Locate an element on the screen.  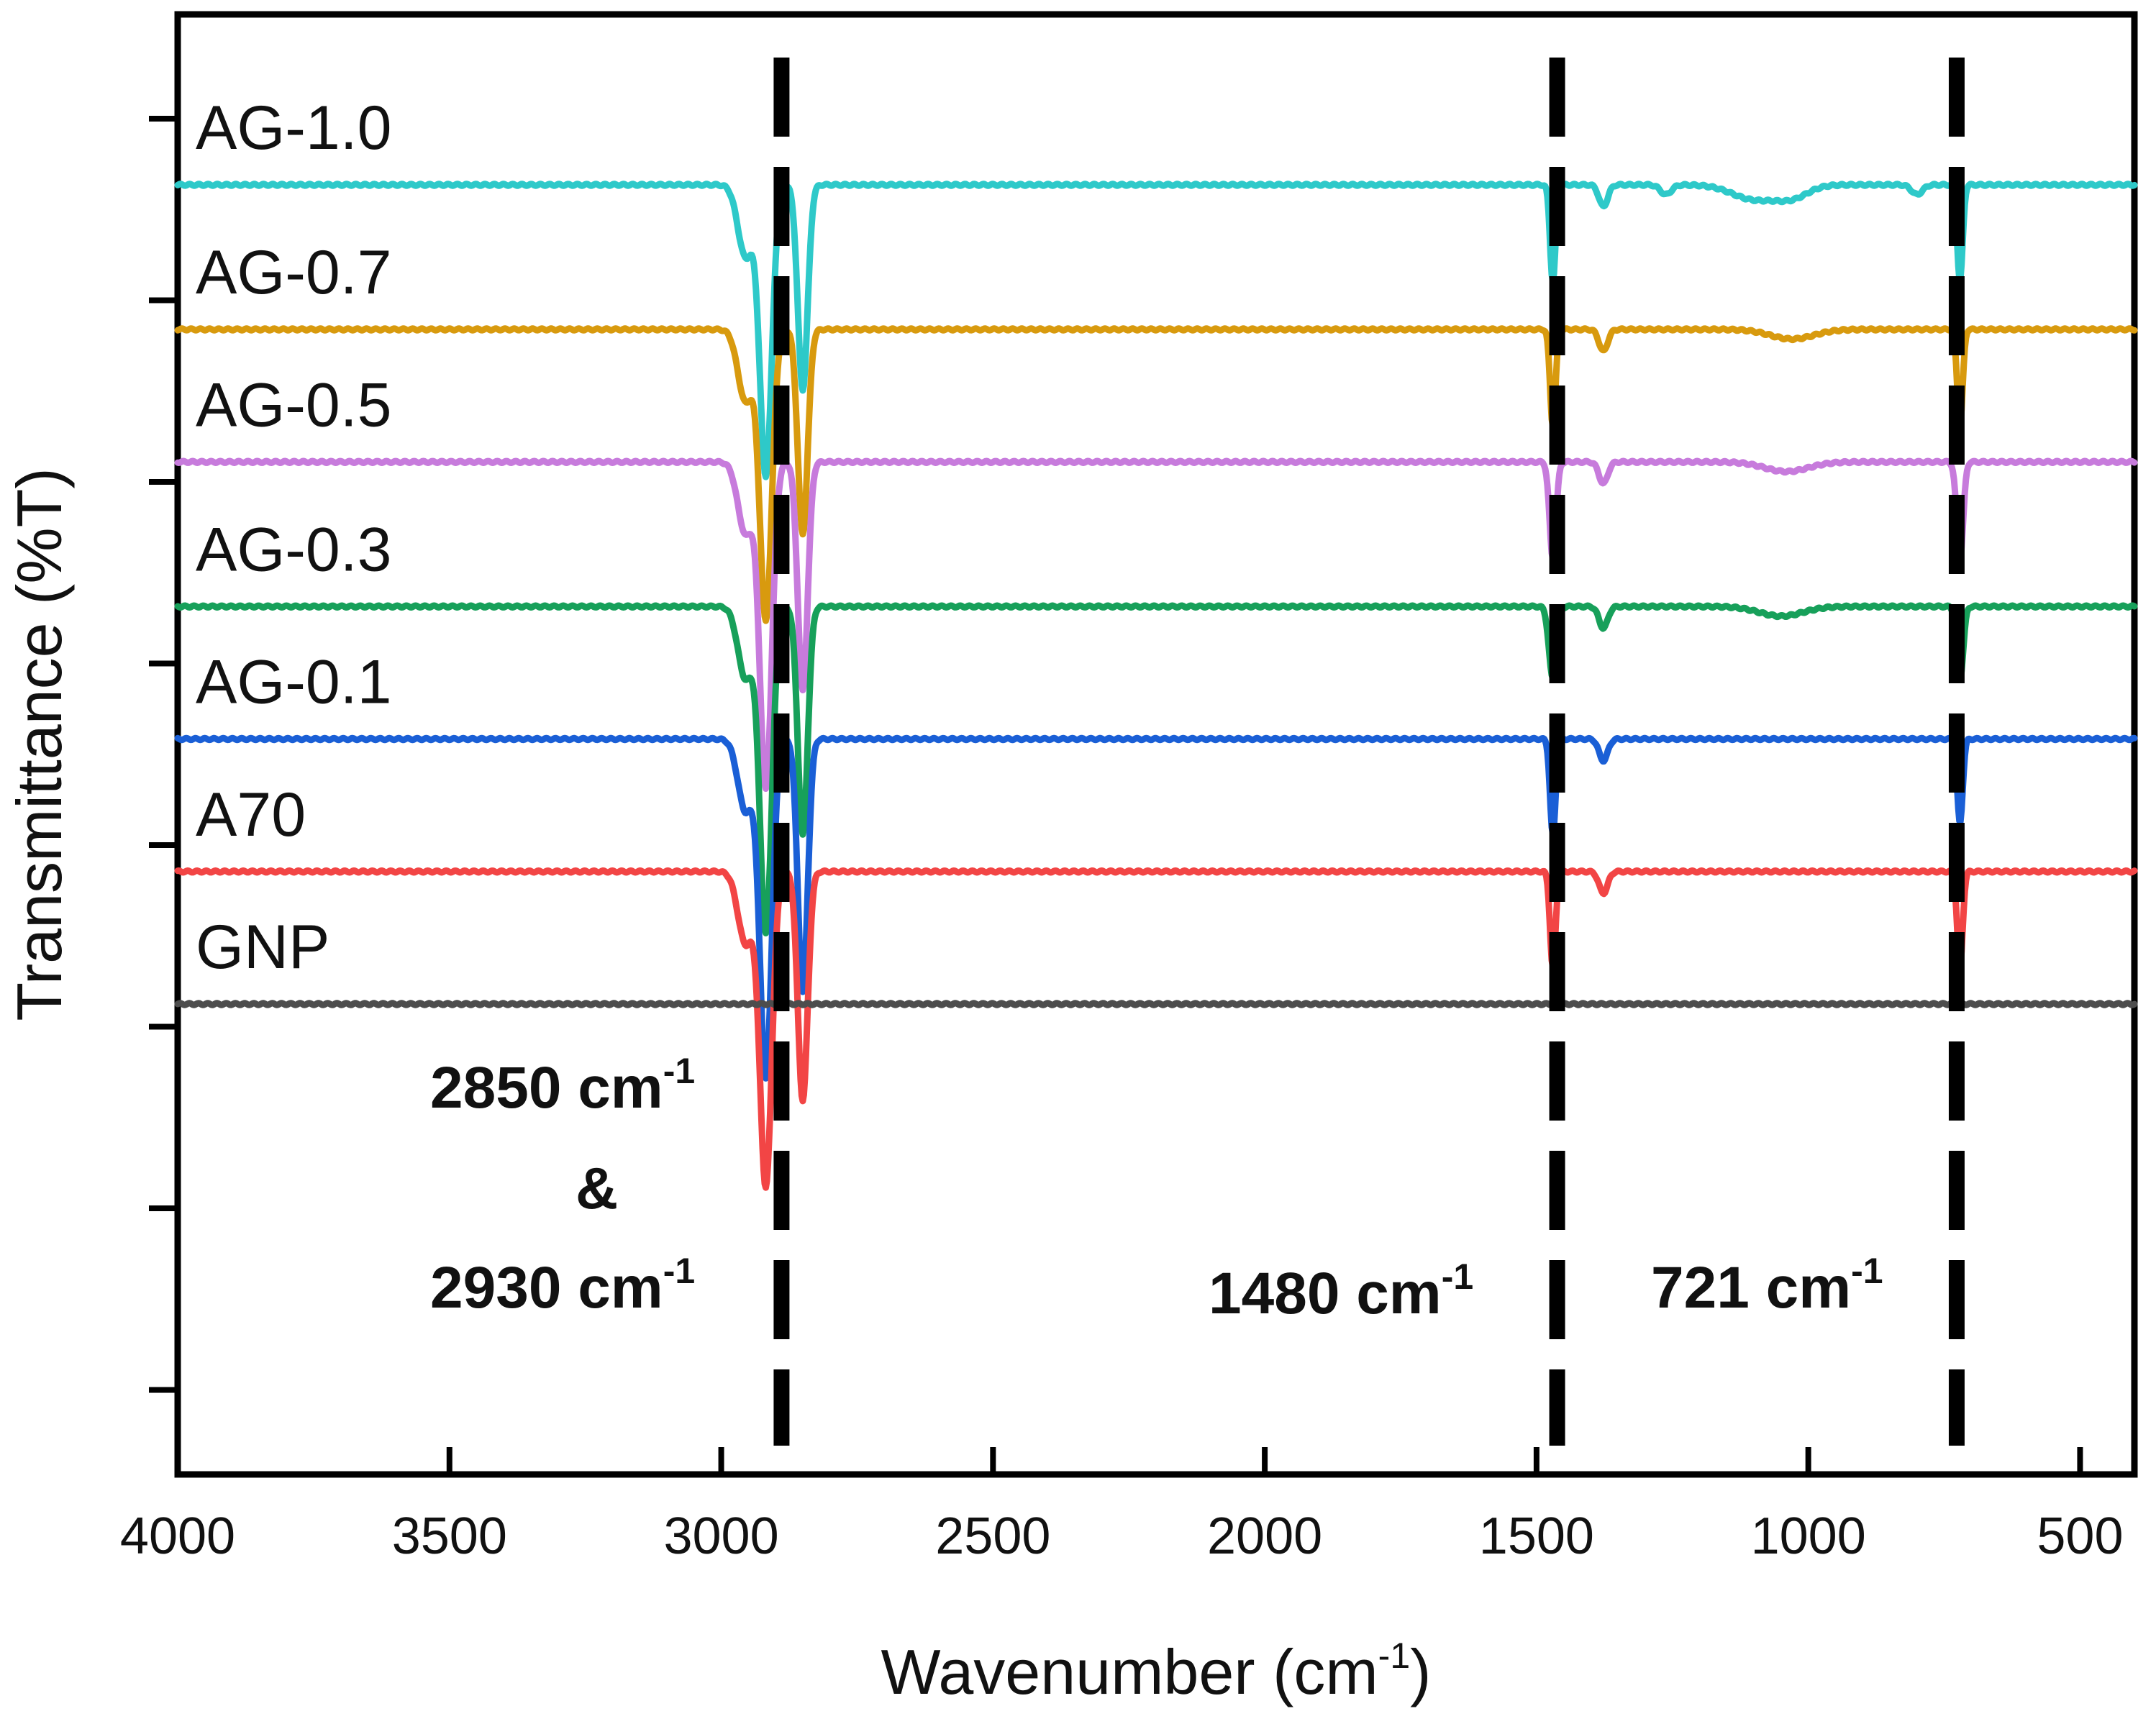
series-label: AG-1.0 is located at coordinates (293, 128).